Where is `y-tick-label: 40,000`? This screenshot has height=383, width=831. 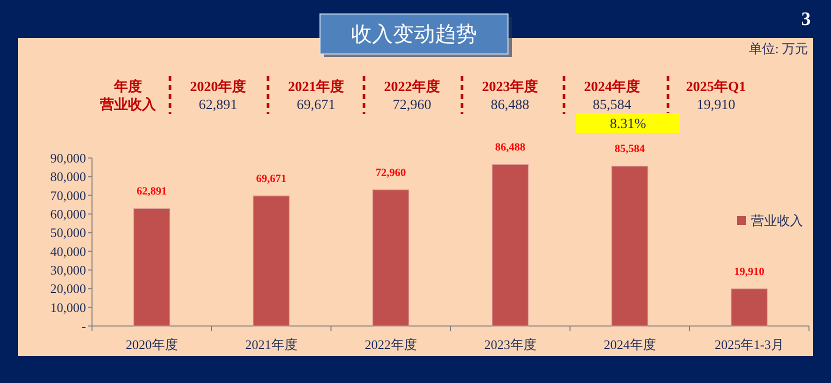 y-tick-label: 40,000 is located at coordinates (68, 251).